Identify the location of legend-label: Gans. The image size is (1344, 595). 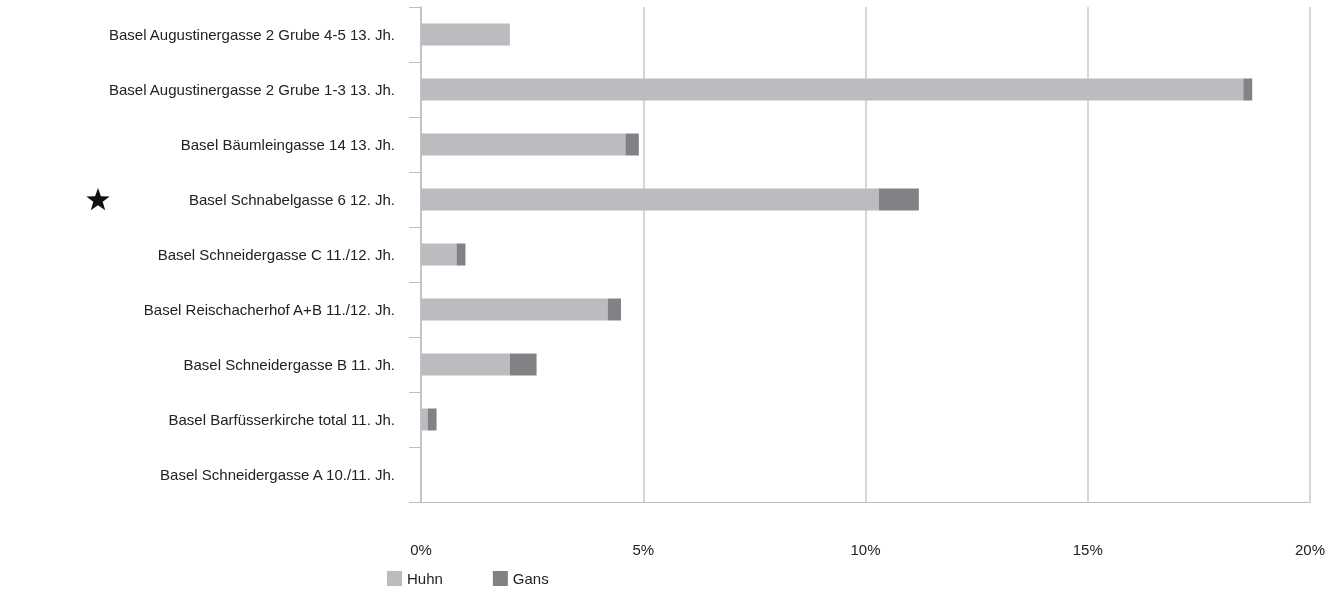
(530, 578).